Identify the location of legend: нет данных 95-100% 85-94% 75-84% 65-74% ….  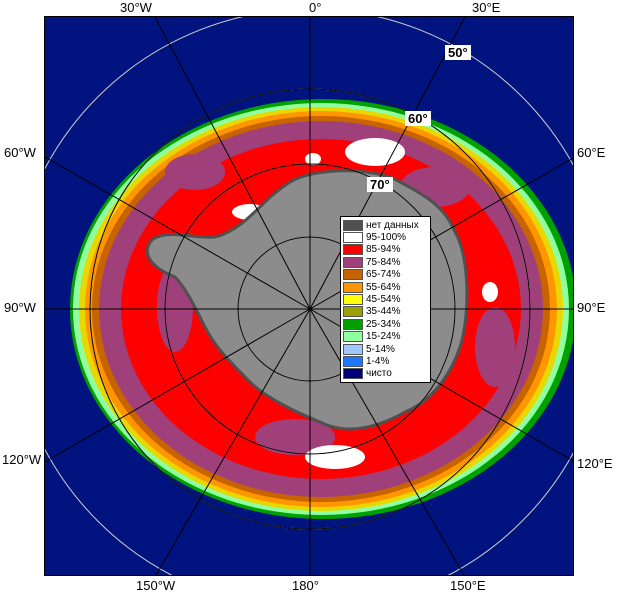
(385, 300).